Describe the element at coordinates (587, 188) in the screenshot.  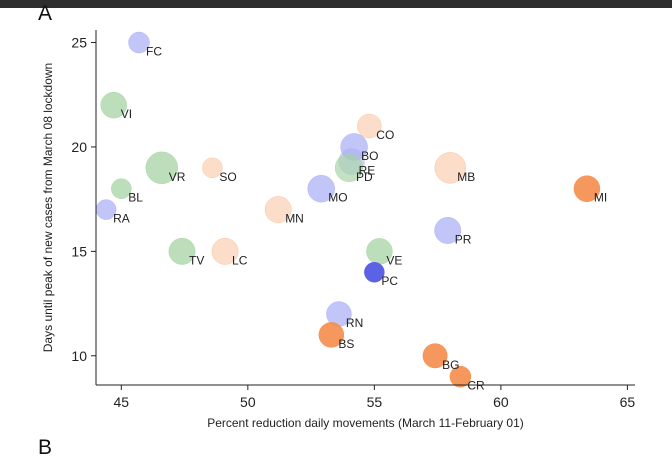
I see `point-mi` at that location.